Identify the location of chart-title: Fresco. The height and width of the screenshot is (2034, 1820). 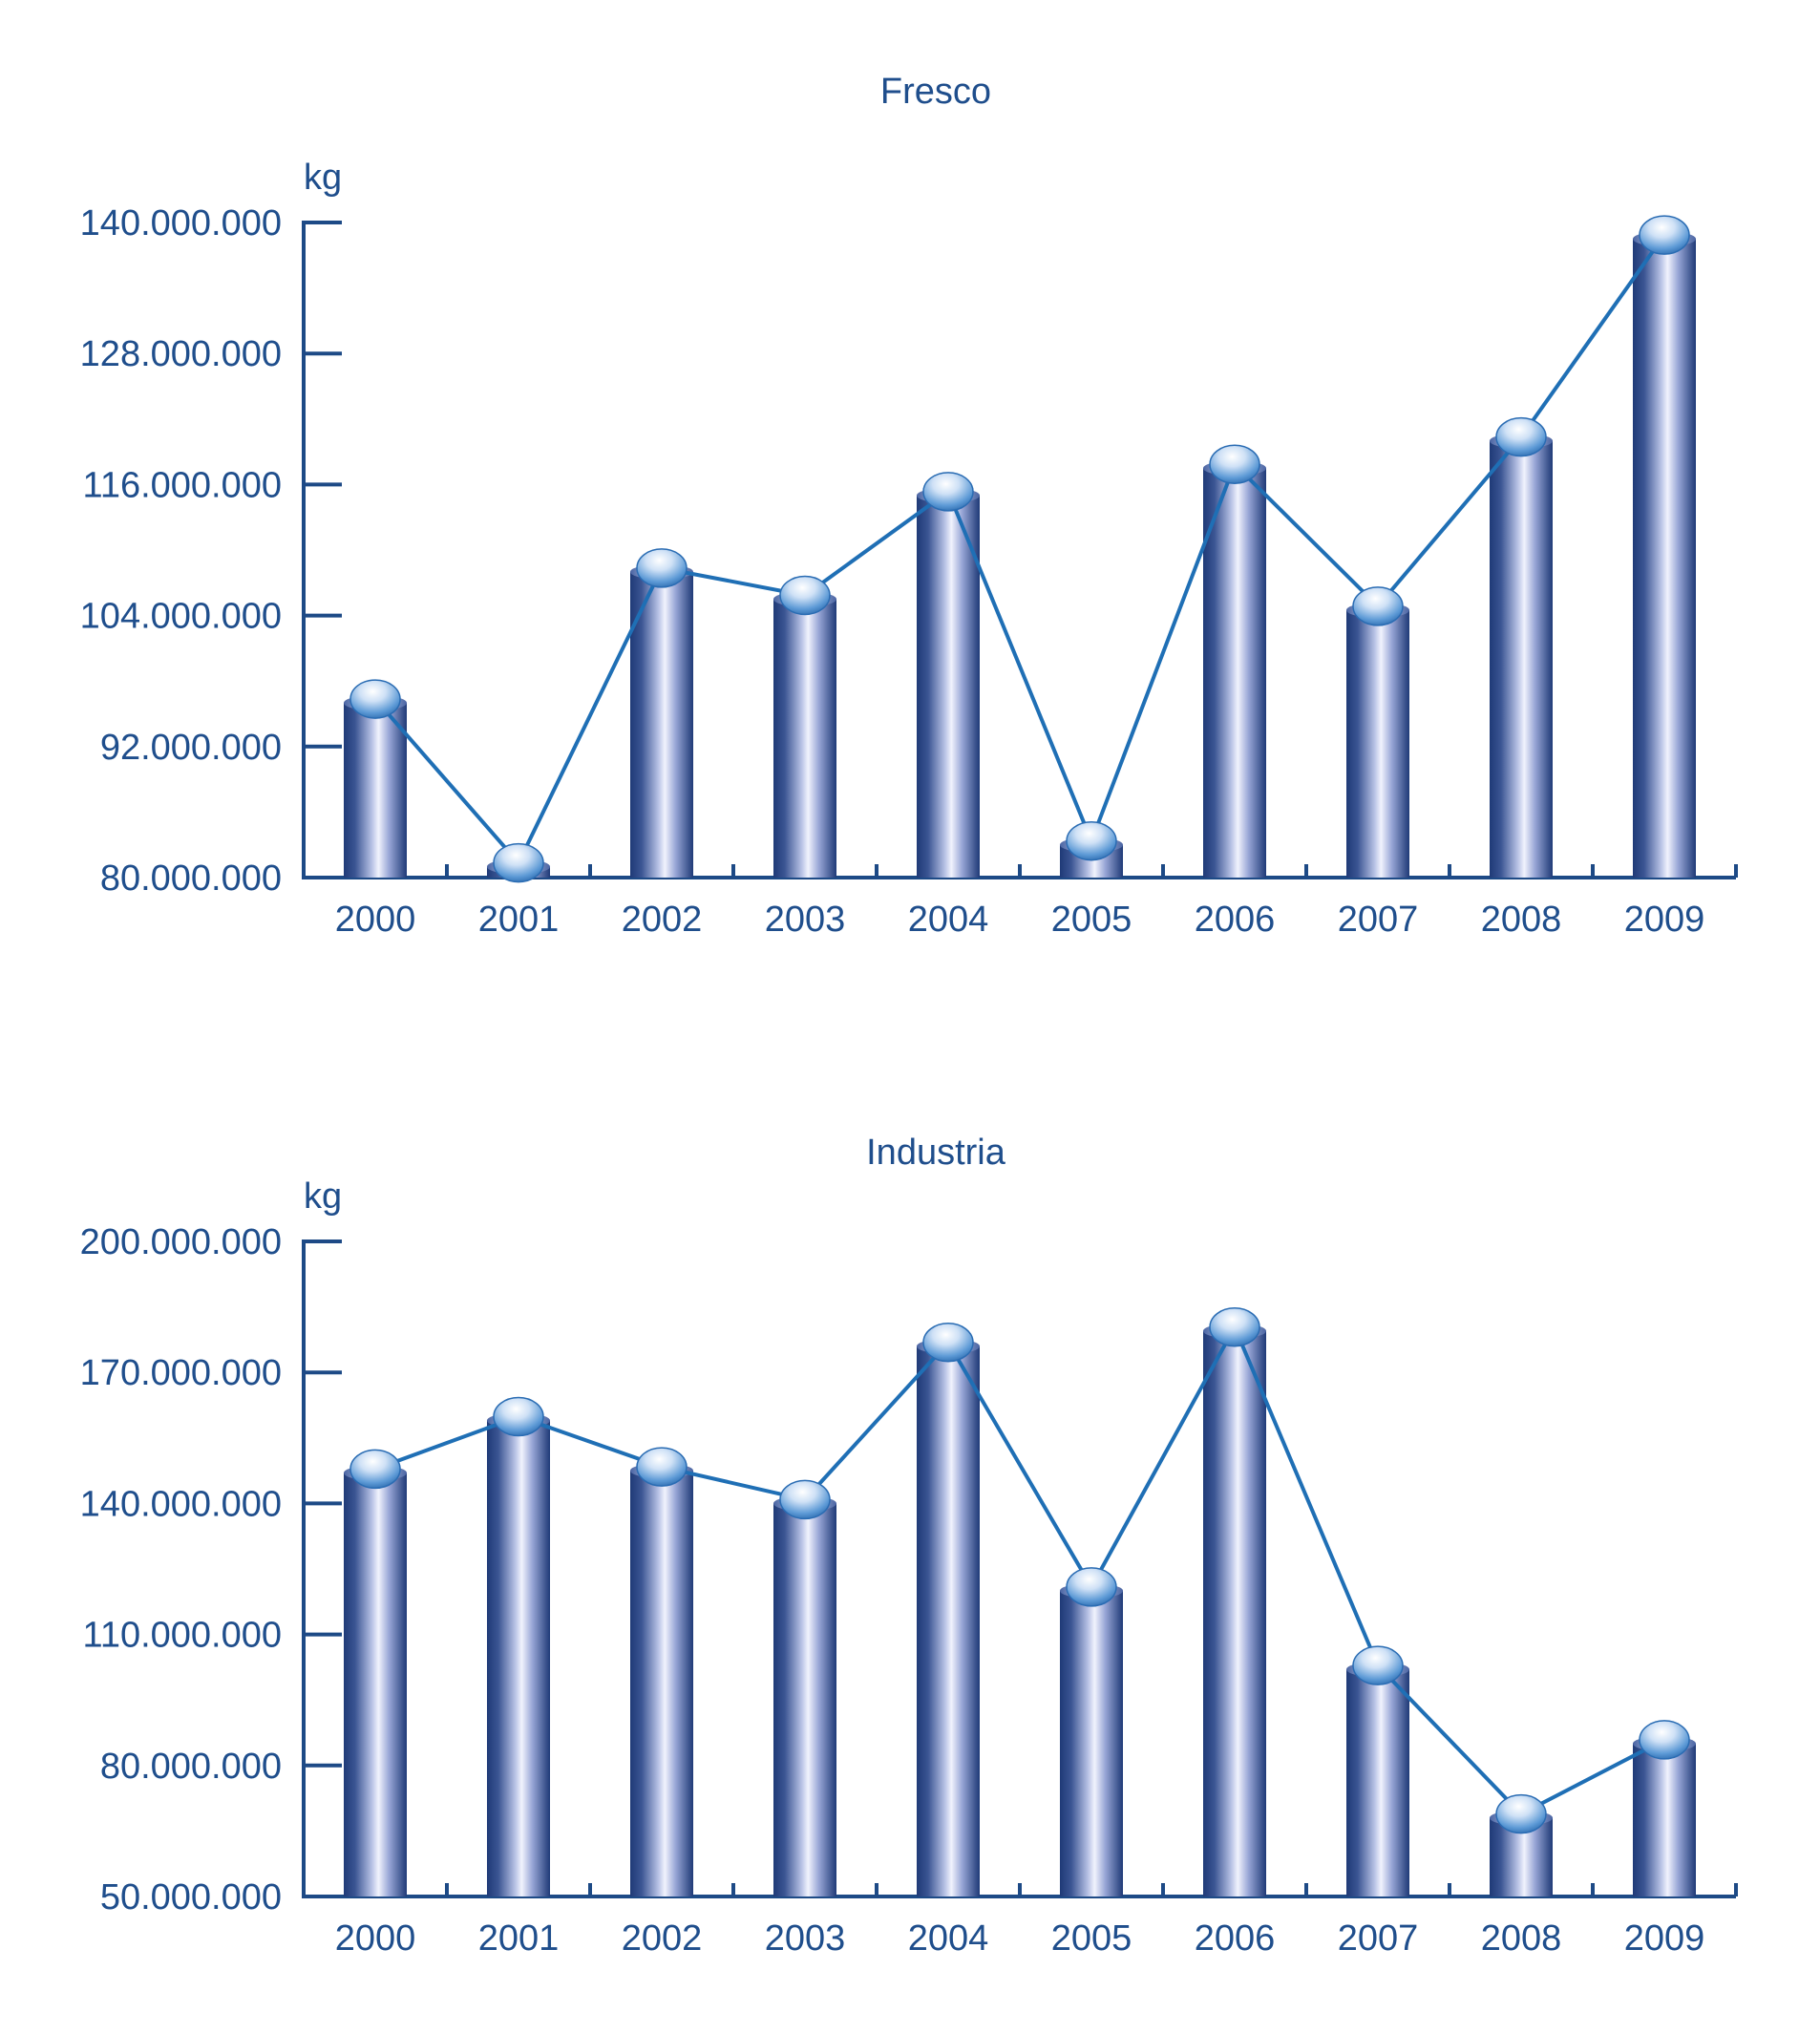
(936, 92).